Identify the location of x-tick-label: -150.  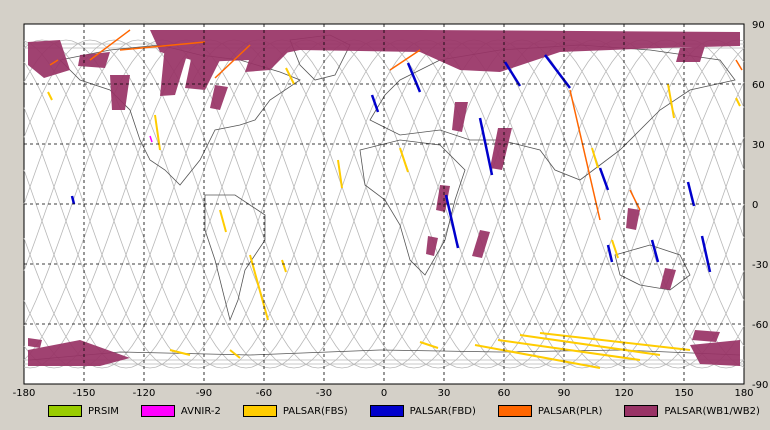
(84, 393).